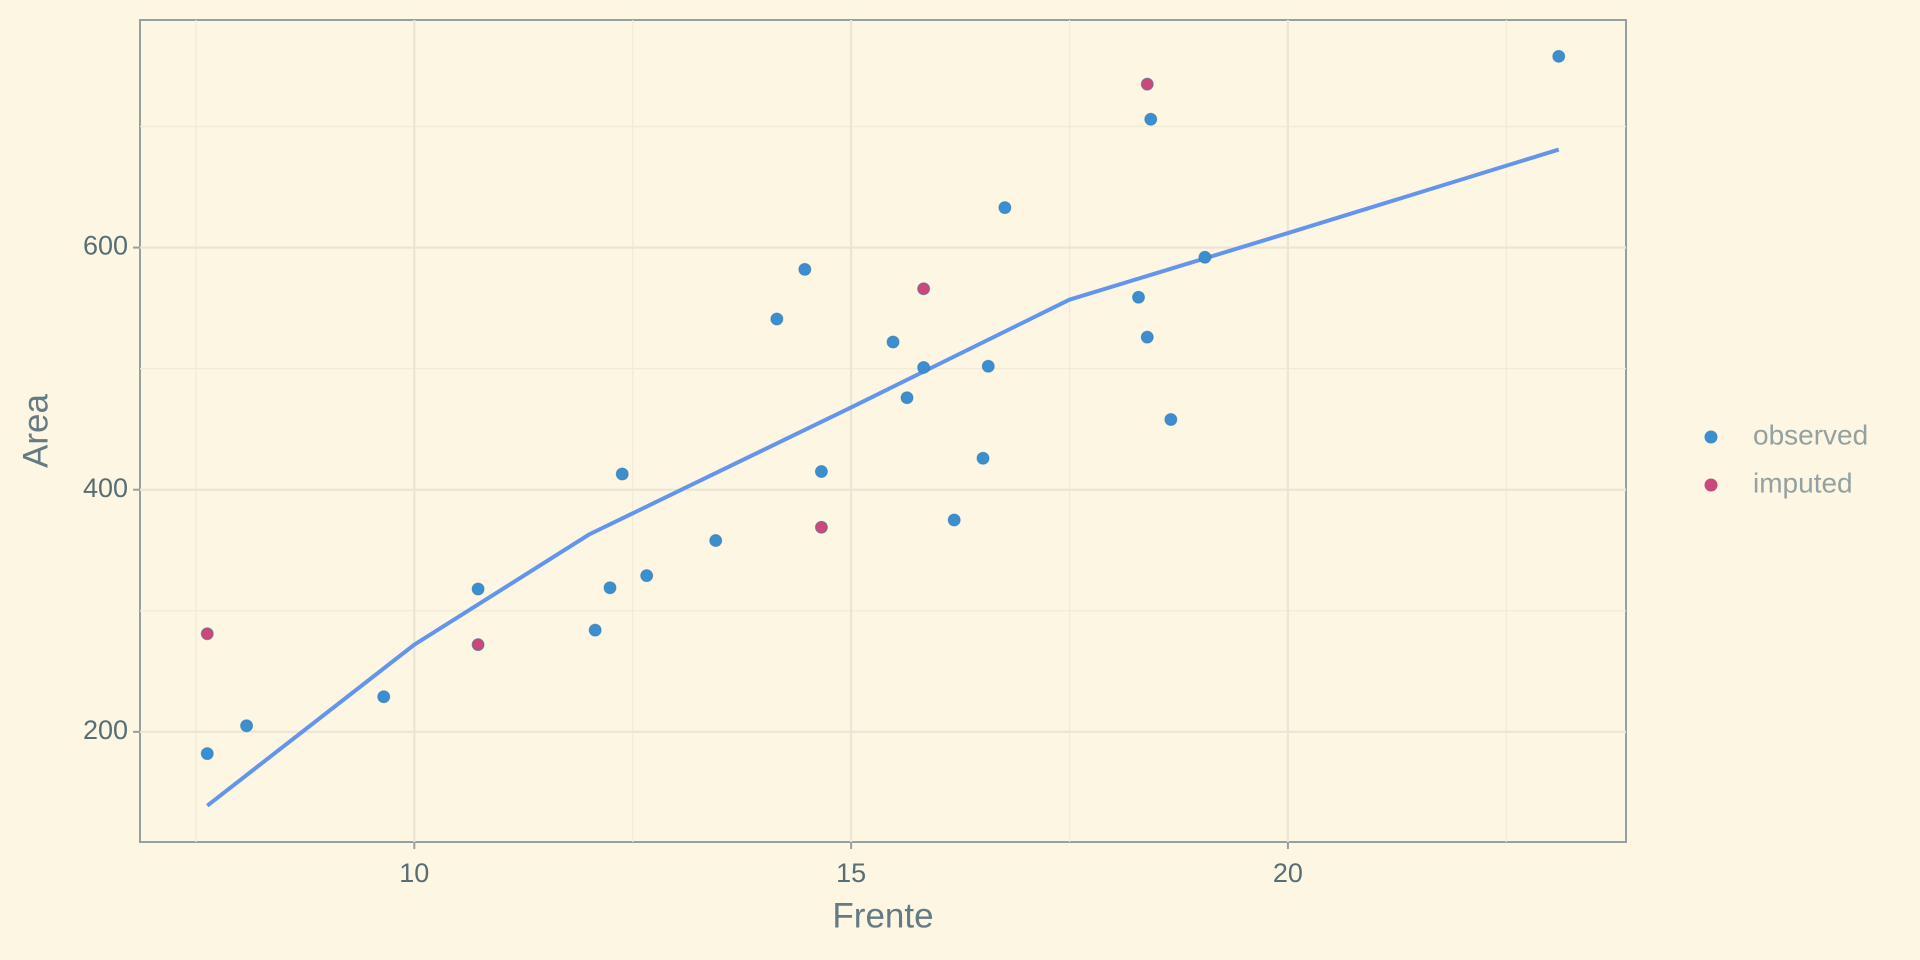 Image resolution: width=1920 pixels, height=960 pixels. I want to click on x-axis-title: Frente, so click(882, 915).